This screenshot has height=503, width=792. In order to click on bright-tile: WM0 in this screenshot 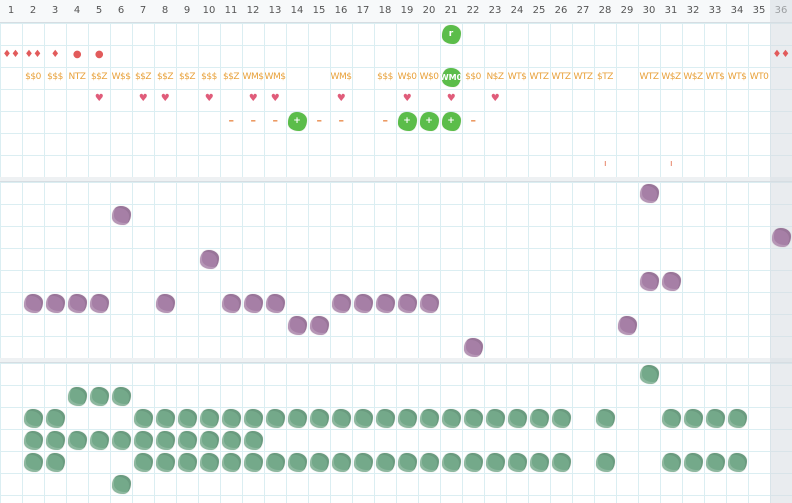, I will do `click(451, 77)`.